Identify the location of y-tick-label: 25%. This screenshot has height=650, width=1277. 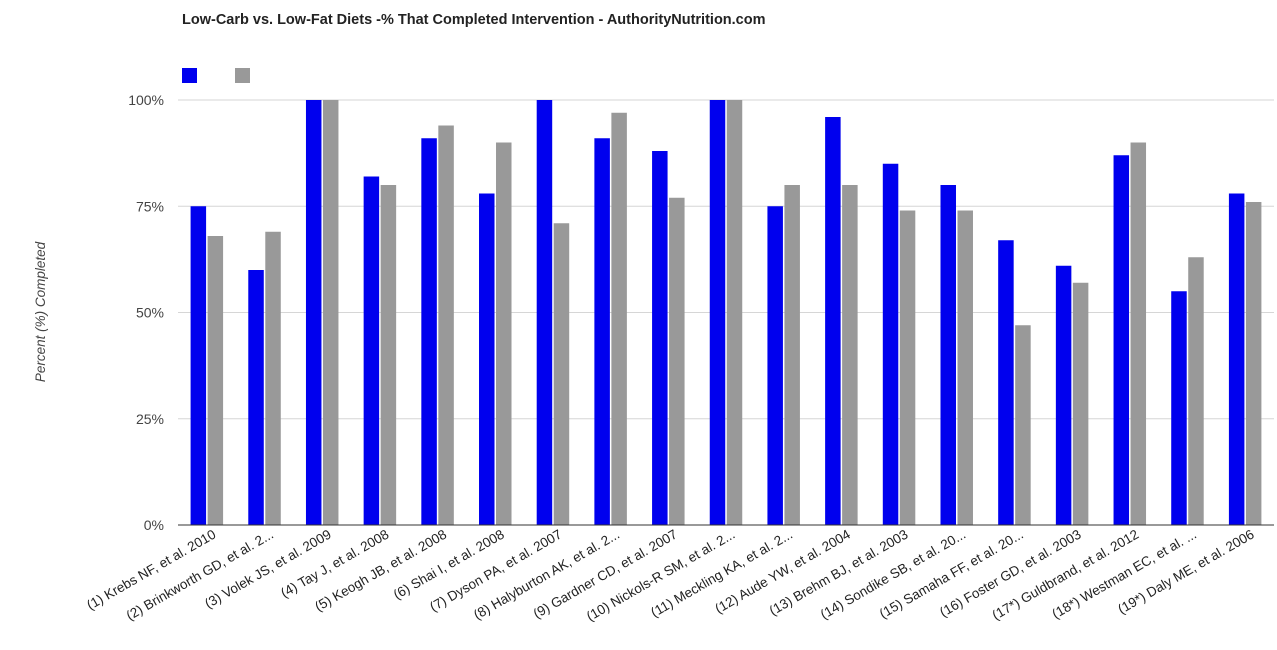
(150, 419).